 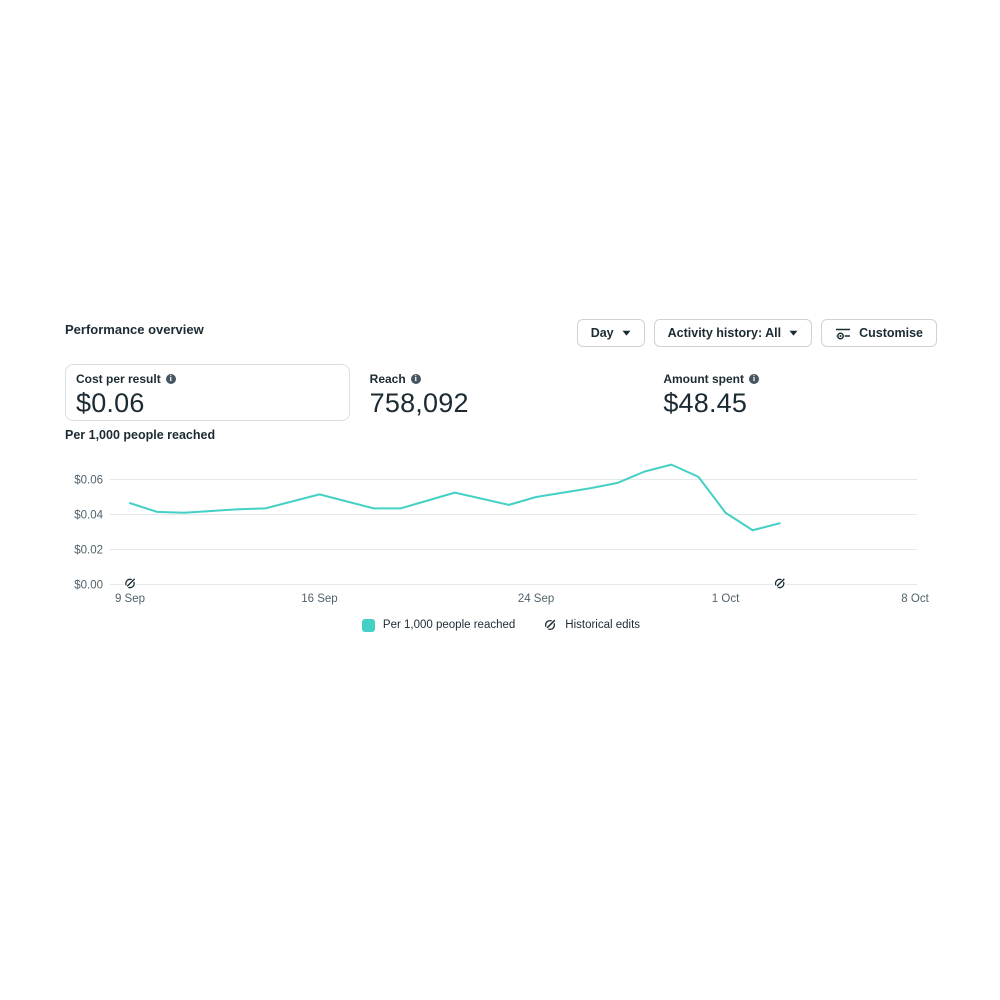 What do you see at coordinates (550, 625) in the screenshot?
I see `historical-edits-icon` at bounding box center [550, 625].